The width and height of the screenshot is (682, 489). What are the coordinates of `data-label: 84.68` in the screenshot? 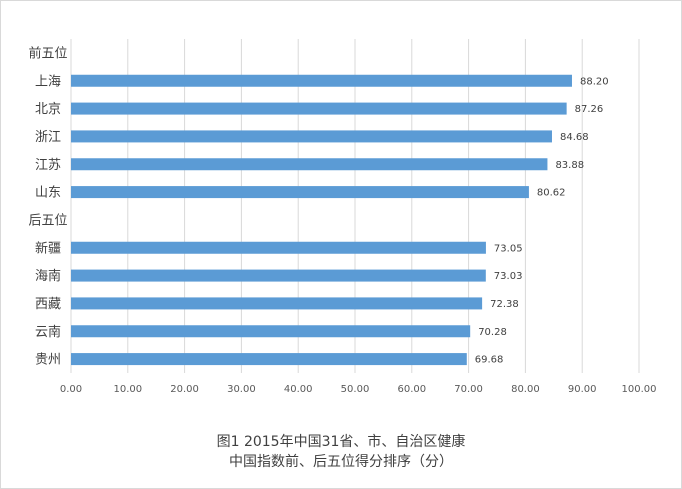 It's located at (574, 137).